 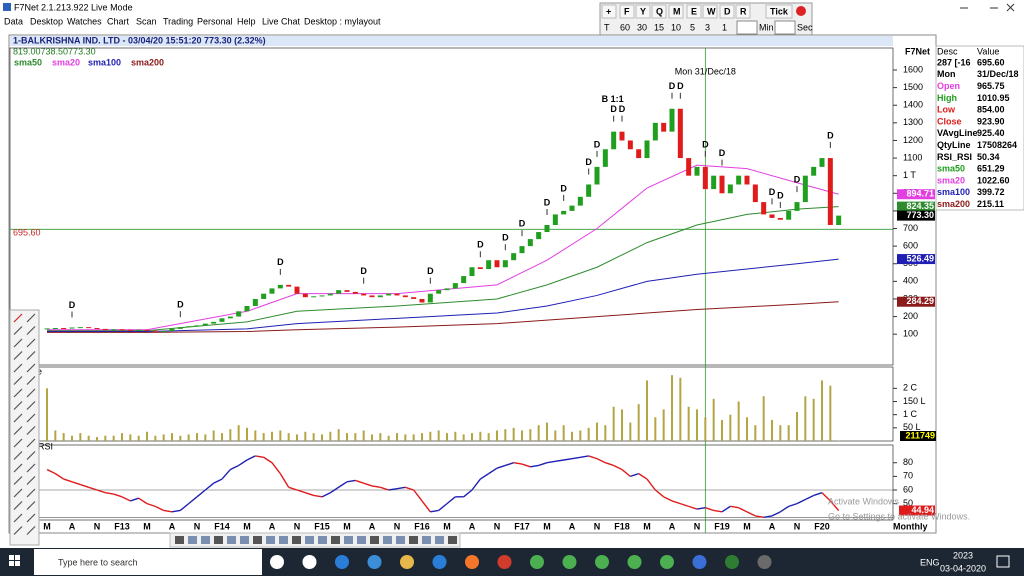 What do you see at coordinates (724, 27) in the screenshot?
I see `toolbar-label: 1` at bounding box center [724, 27].